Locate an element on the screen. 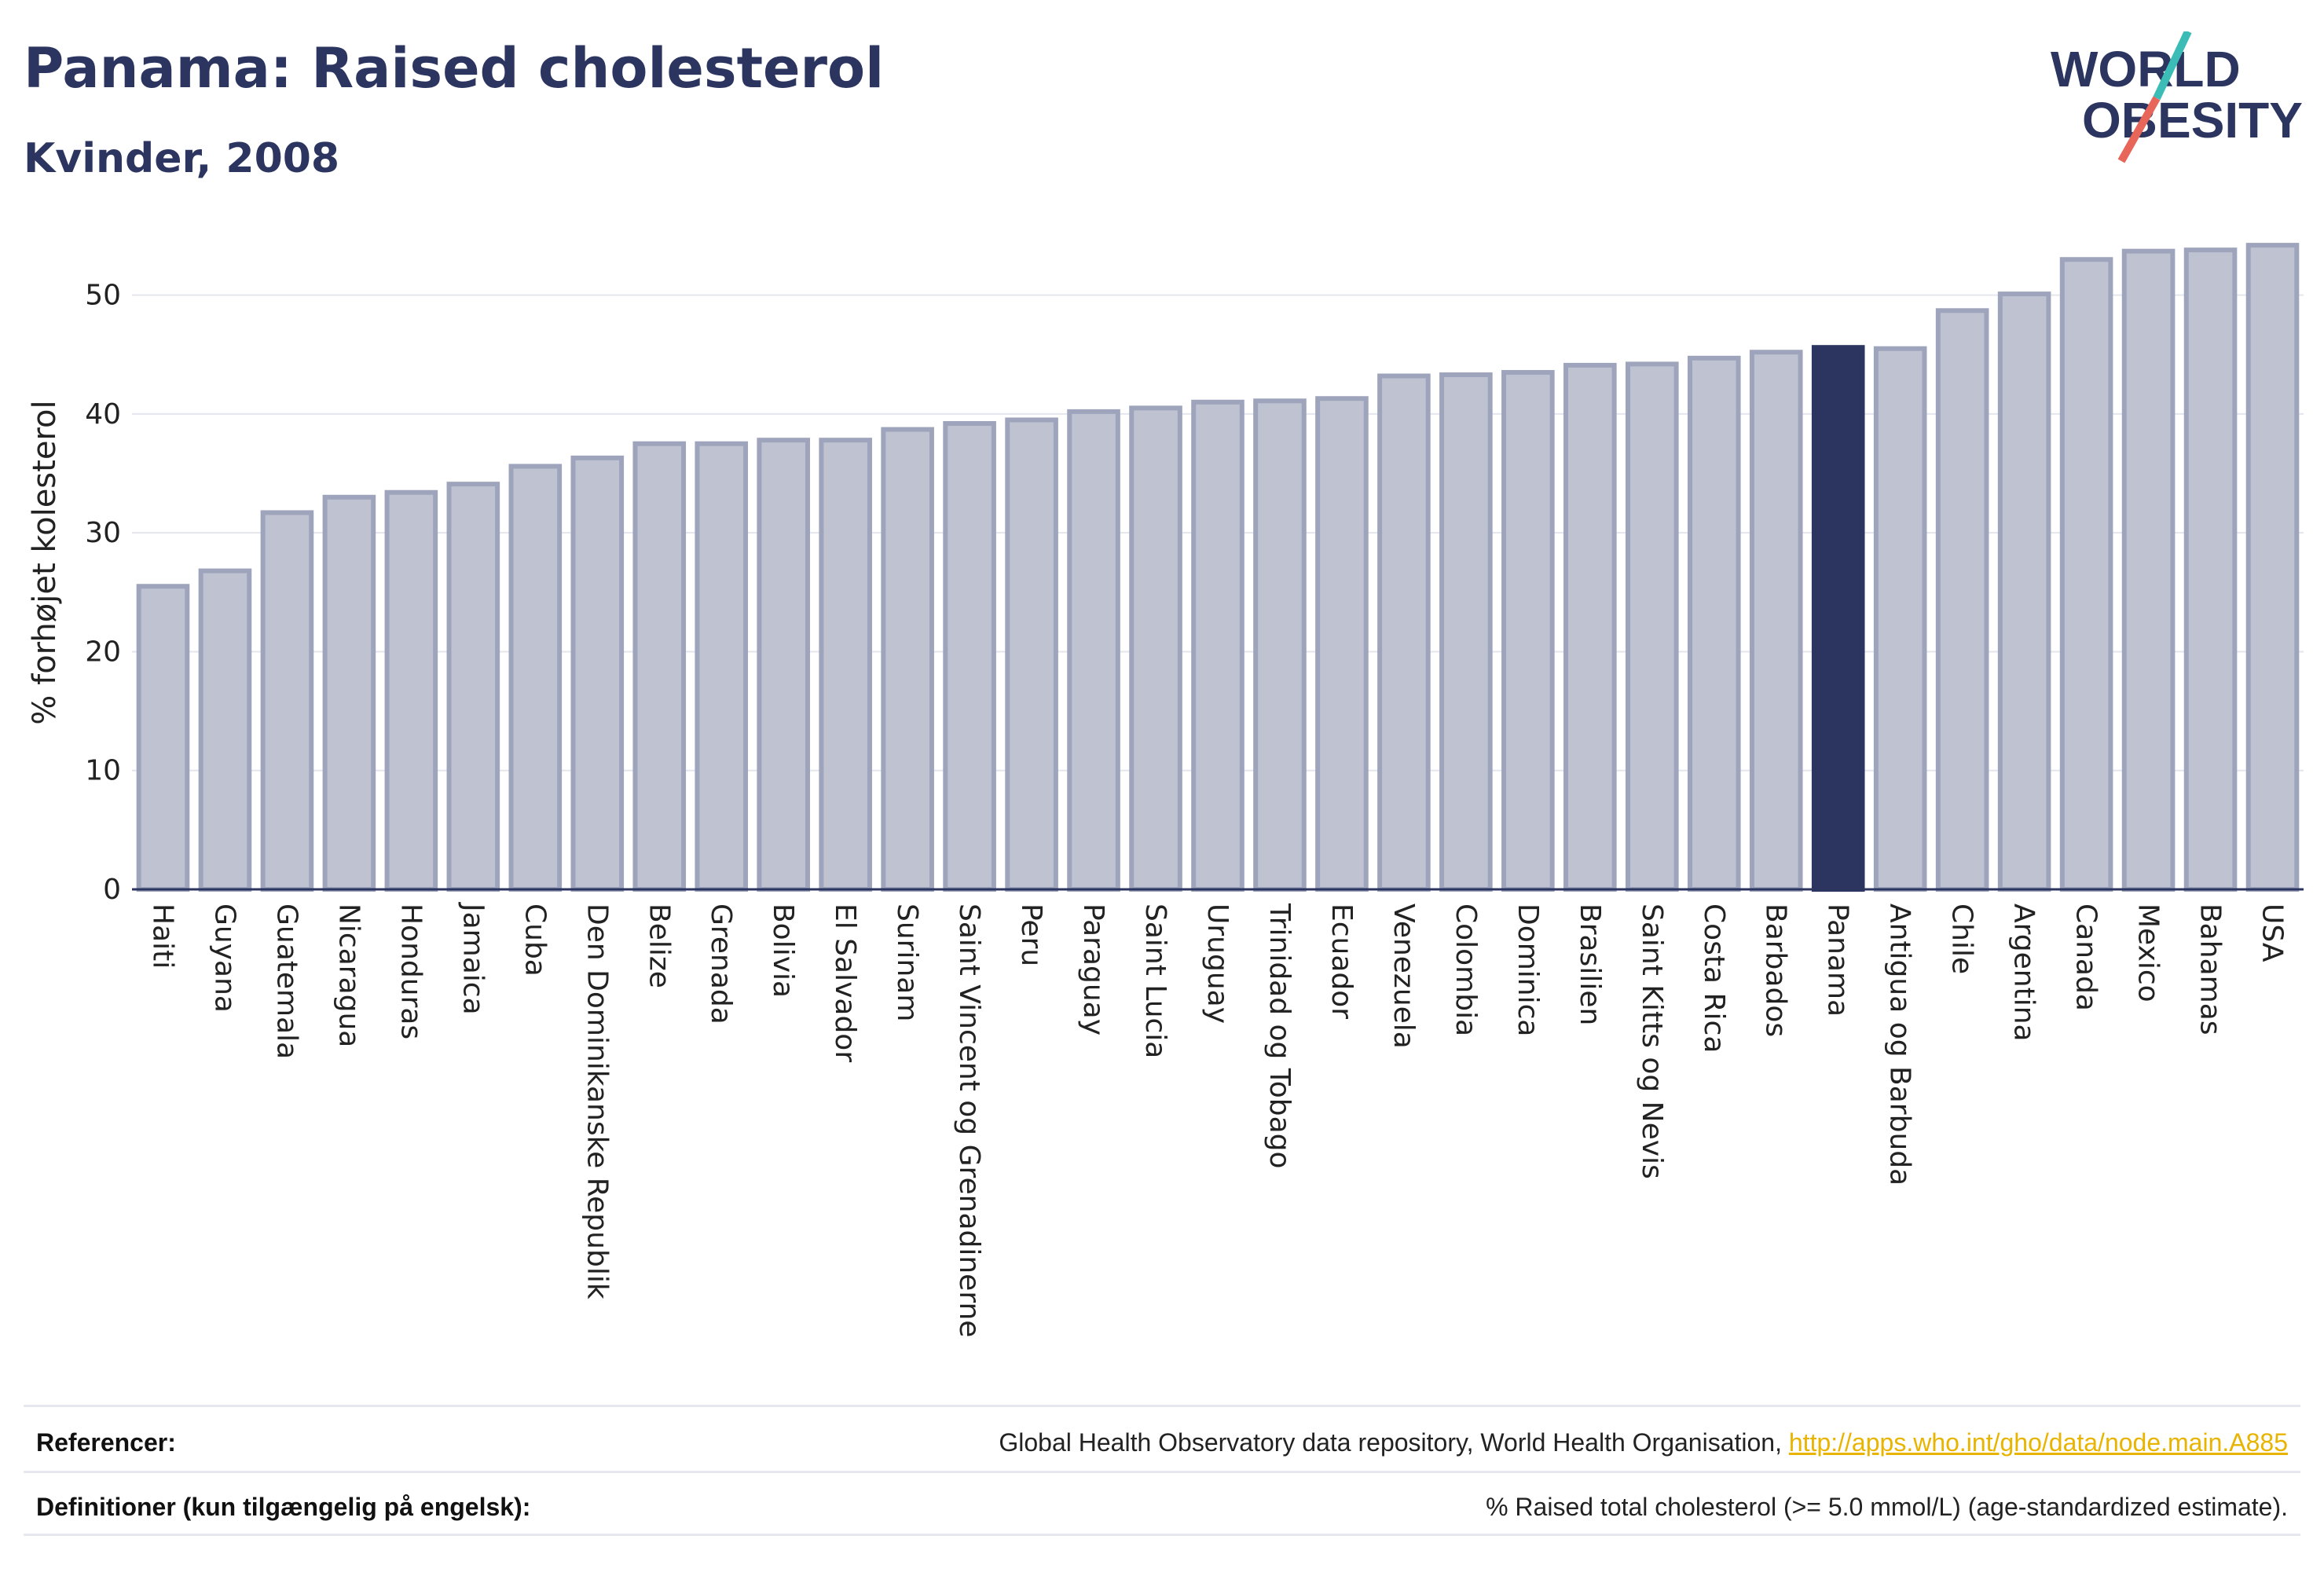 The width and height of the screenshot is (2324, 1576). x-tick-label: Belize is located at coordinates (659, 945).